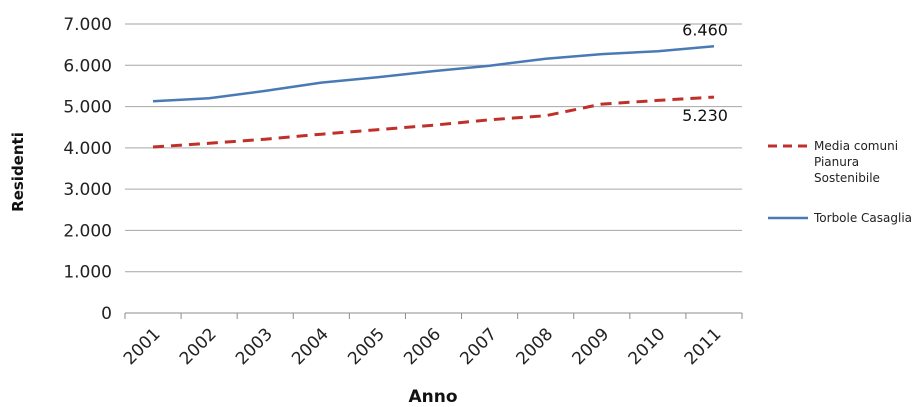 This screenshot has height=407, width=916. What do you see at coordinates (87, 66) in the screenshot?
I see `y-tick-label: 6.000` at bounding box center [87, 66].